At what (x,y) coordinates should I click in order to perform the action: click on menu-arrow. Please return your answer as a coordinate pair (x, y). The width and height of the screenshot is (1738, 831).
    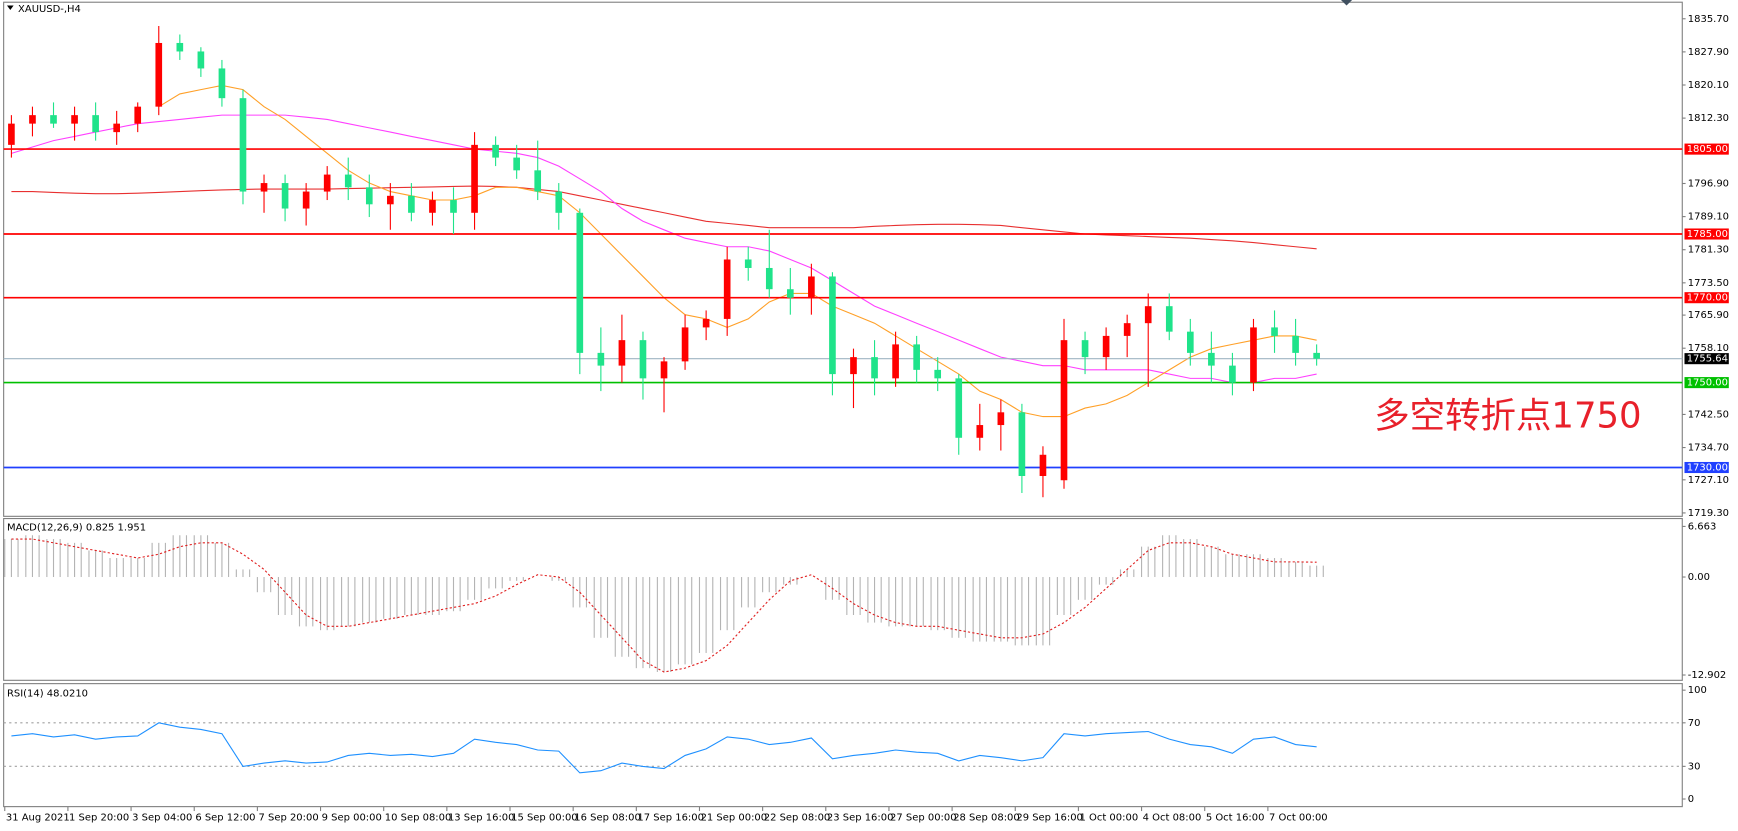
    Looking at the image, I should click on (10, 7).